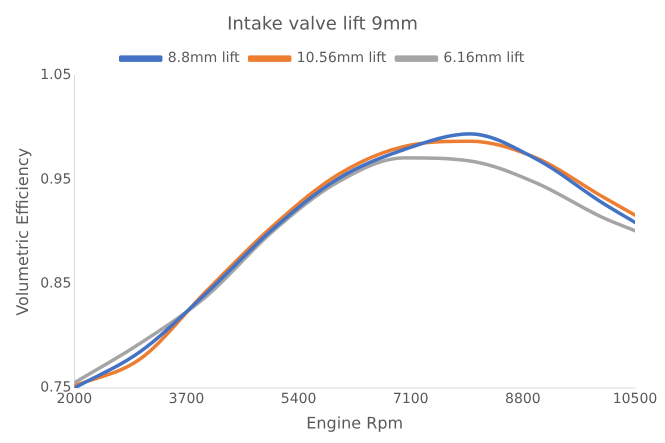 The image size is (665, 443). Describe the element at coordinates (523, 399) in the screenshot. I see `x-tick-label: 8800` at that location.